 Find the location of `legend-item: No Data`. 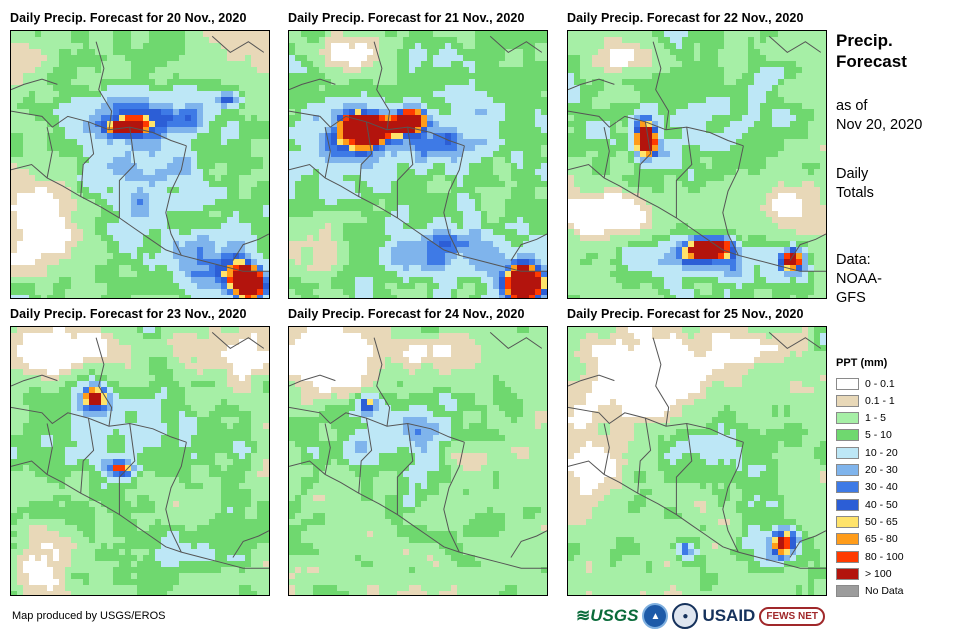

legend-item: No Data is located at coordinates (870, 591).